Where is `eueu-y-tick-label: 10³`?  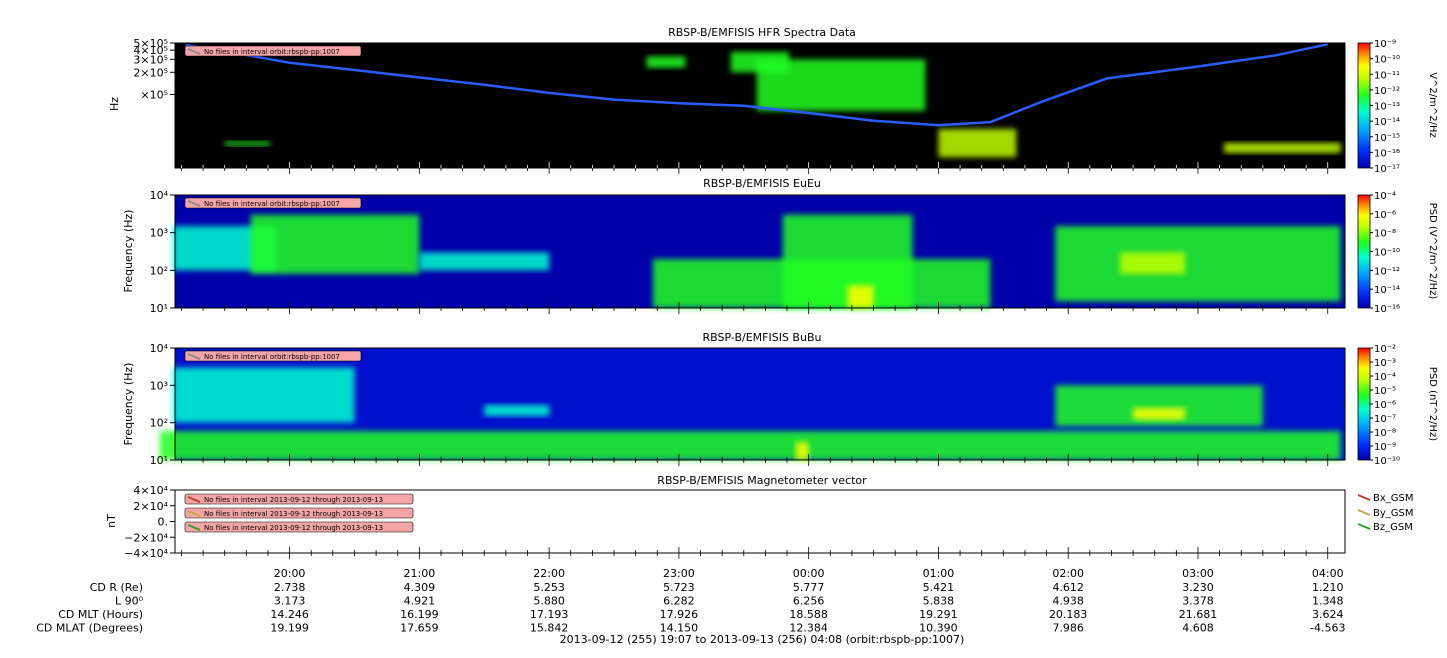 eueu-y-tick-label: 10³ is located at coordinates (159, 233).